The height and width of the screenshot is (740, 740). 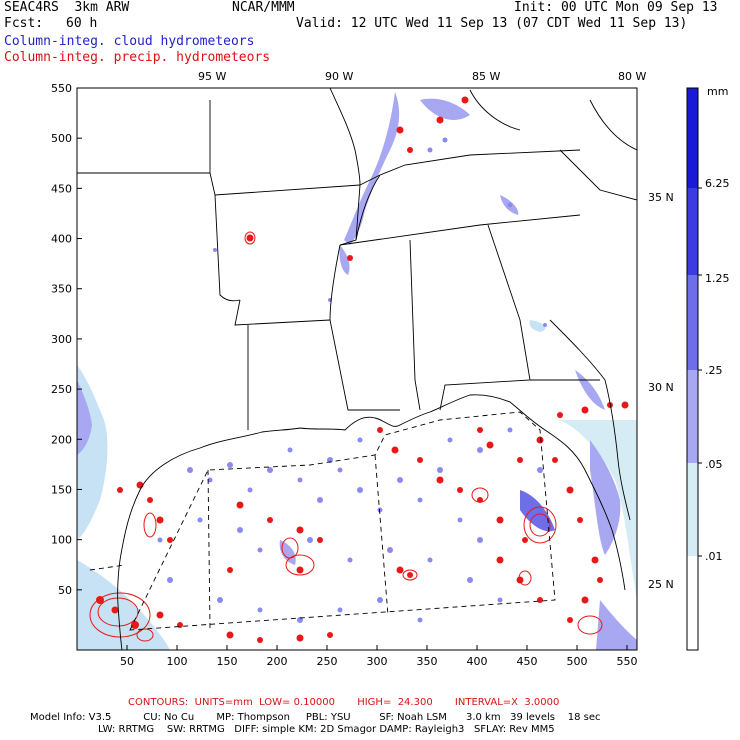 I want to click on x-tick-label: 550, so click(x=627, y=661).